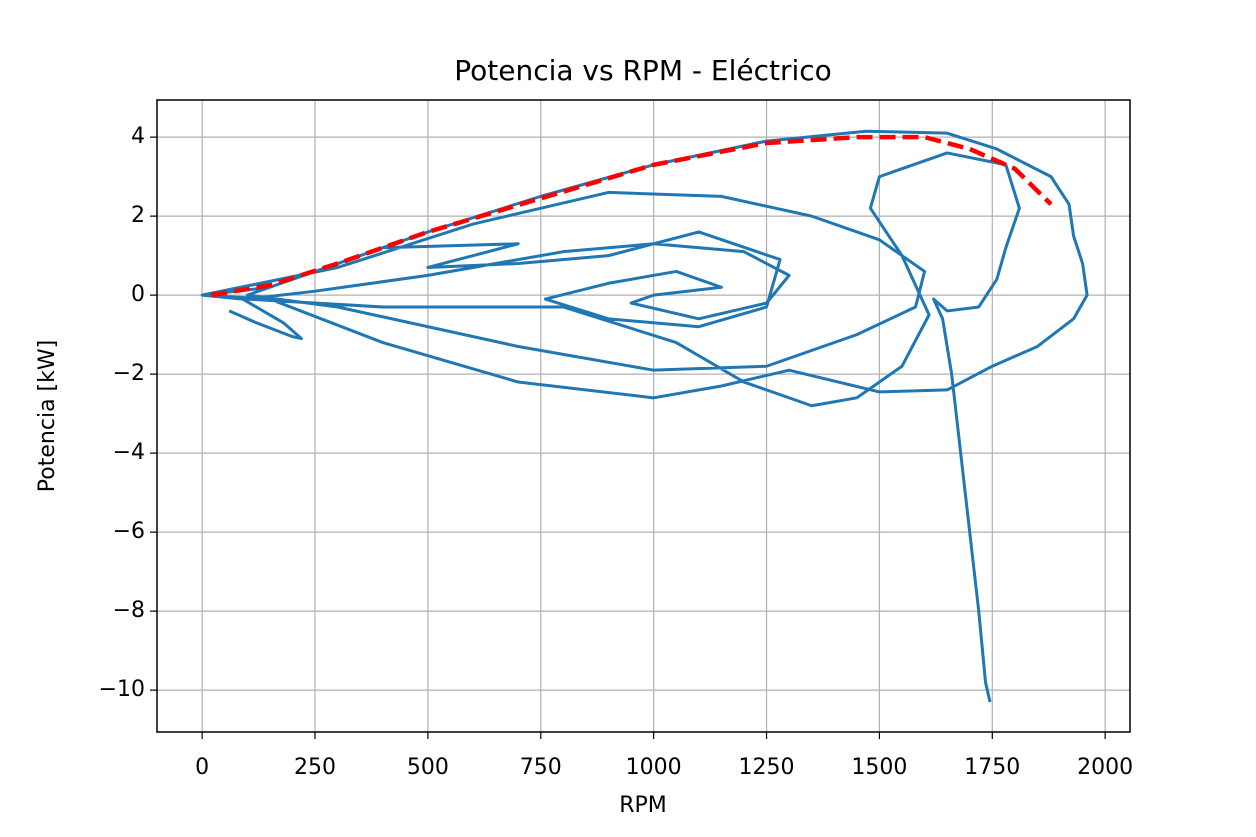 The height and width of the screenshot is (837, 1256). I want to click on y-tick-label: 2, so click(138, 215).